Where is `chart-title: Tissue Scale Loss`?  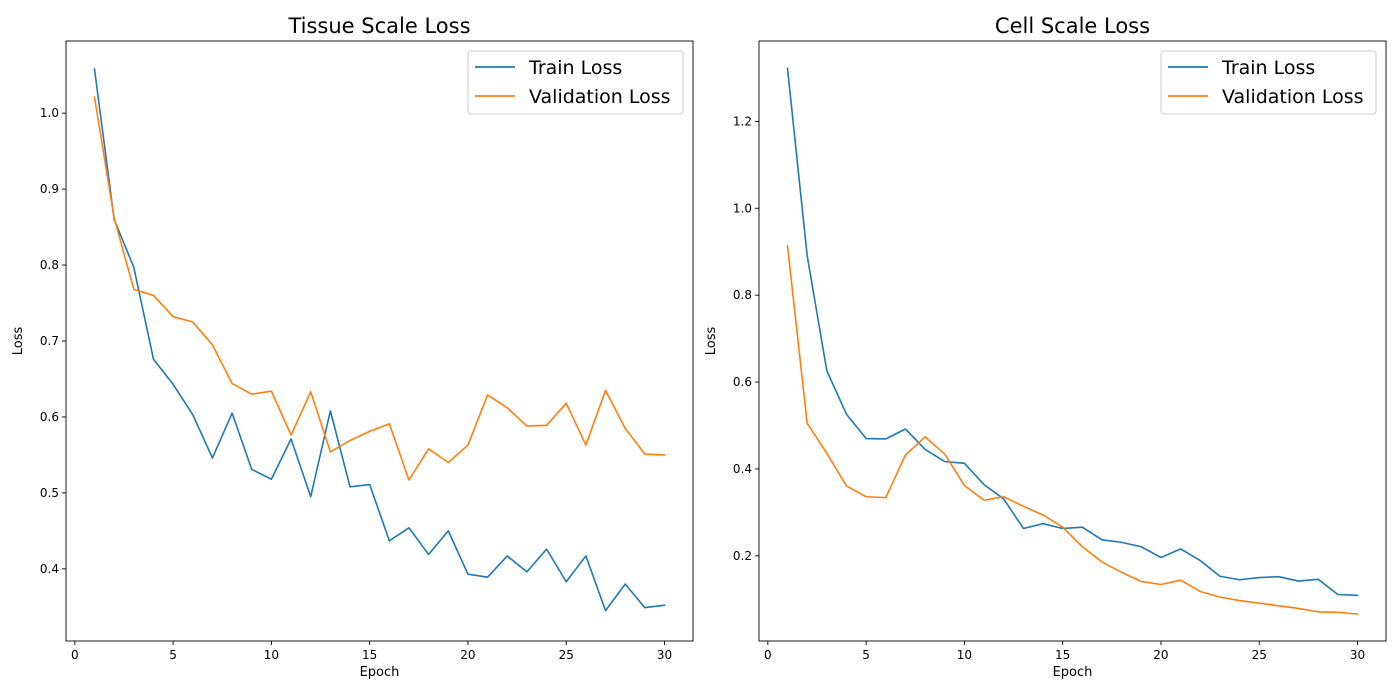
chart-title: Tissue Scale Loss is located at coordinates (378, 26).